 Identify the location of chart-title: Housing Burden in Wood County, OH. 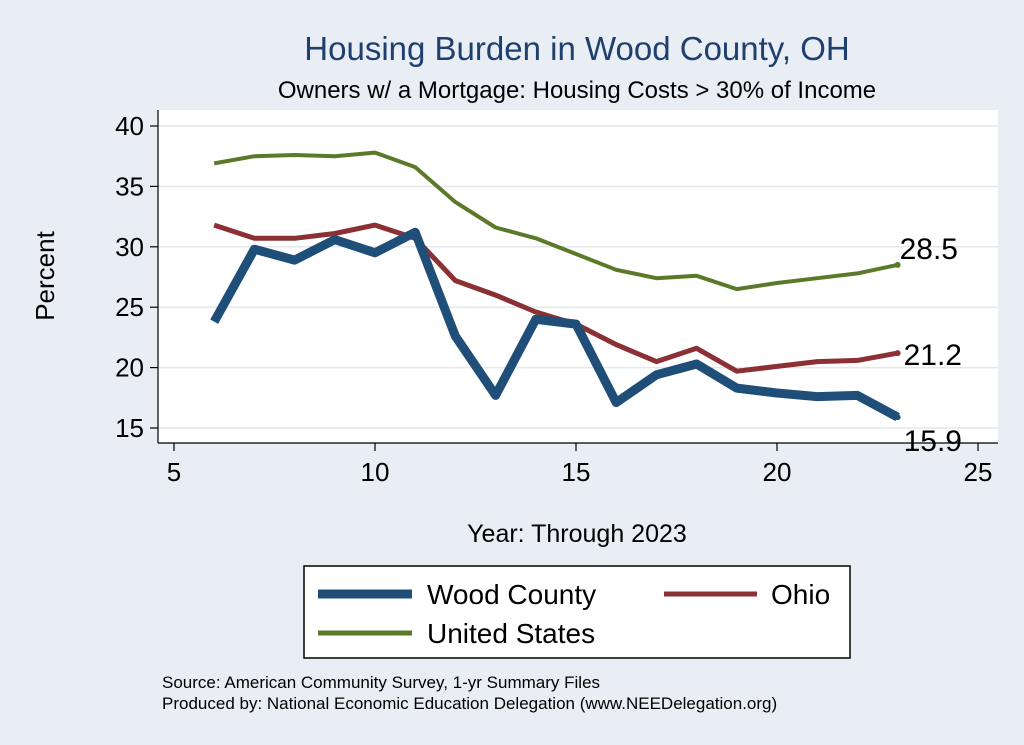
(576, 48).